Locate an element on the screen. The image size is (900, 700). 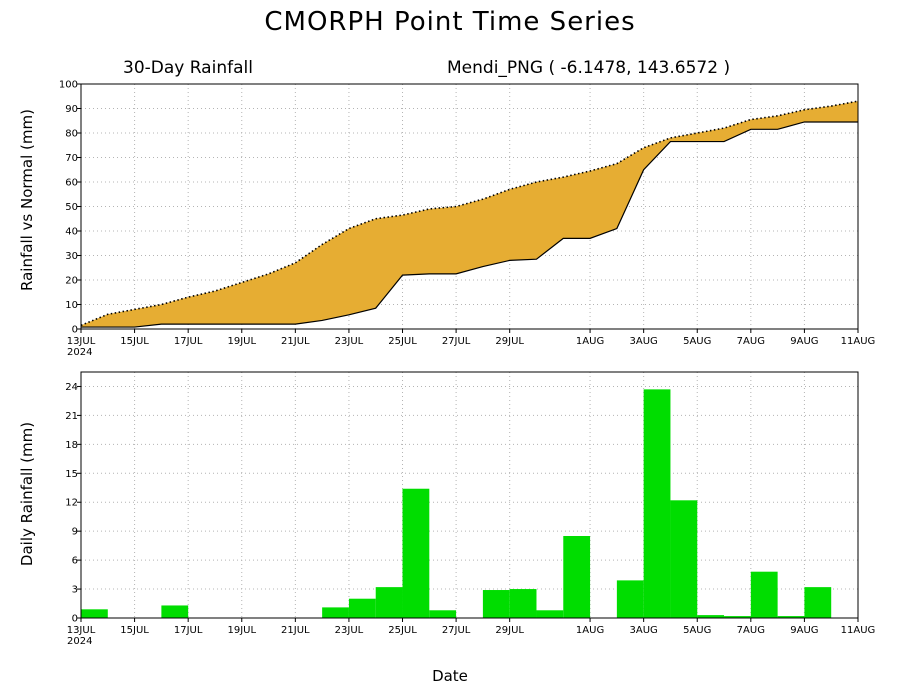
top-x-tick-label: 1AUG is located at coordinates (590, 341).